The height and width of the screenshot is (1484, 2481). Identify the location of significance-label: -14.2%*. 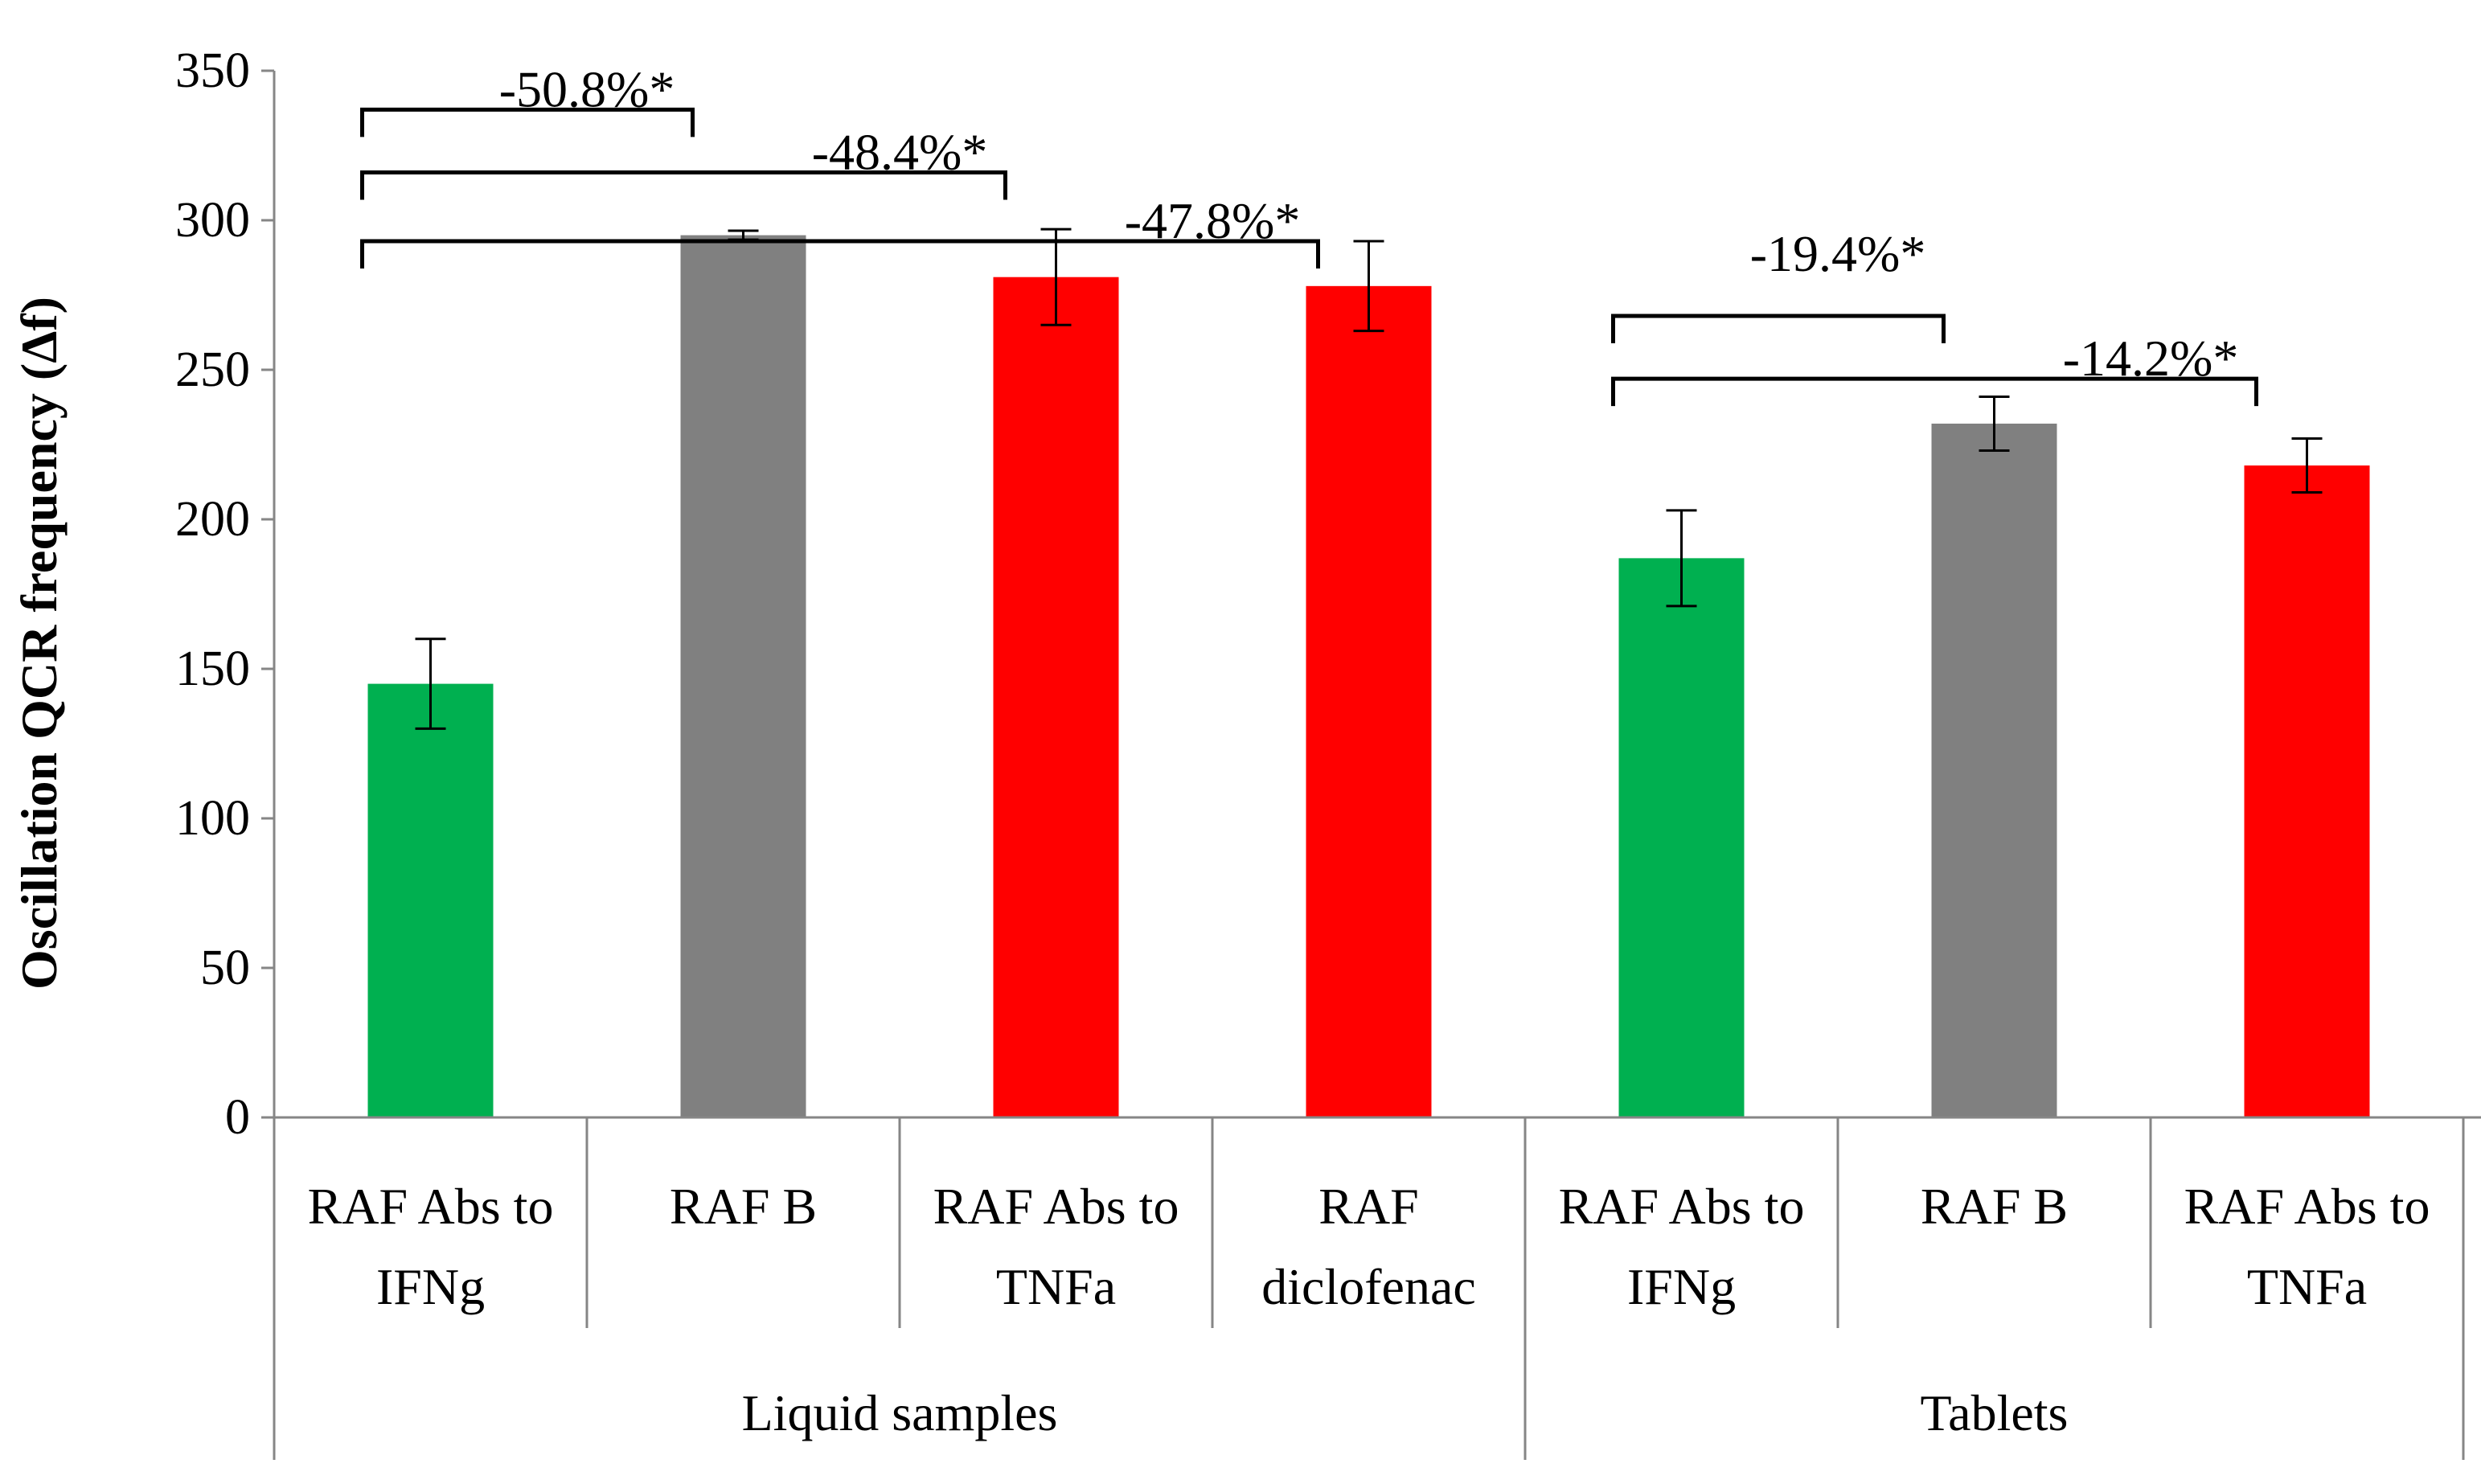
(2151, 359).